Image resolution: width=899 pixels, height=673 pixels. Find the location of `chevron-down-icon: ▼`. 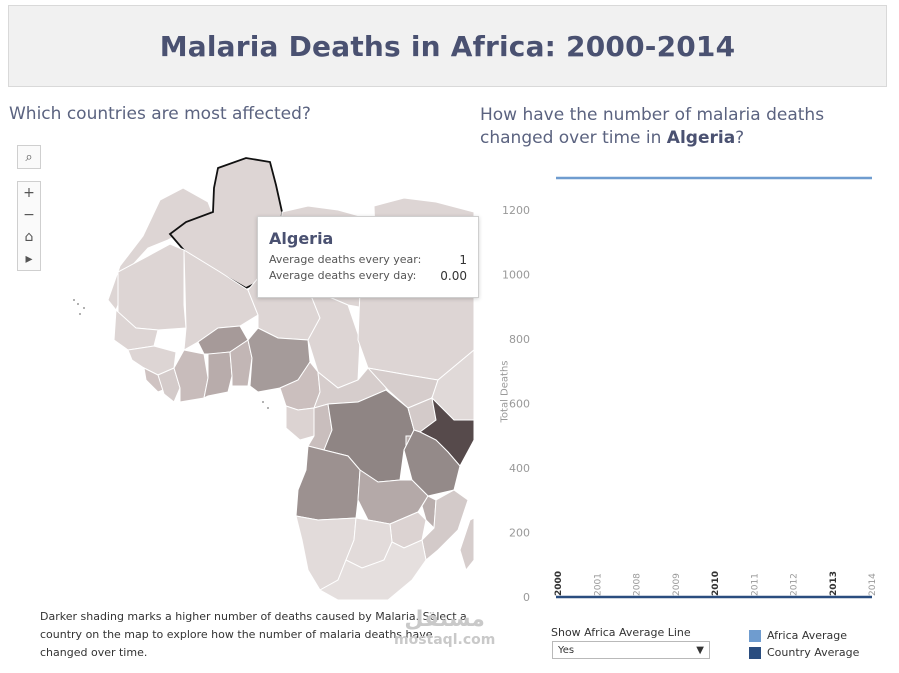

chevron-down-icon: ▼ is located at coordinates (700, 650).